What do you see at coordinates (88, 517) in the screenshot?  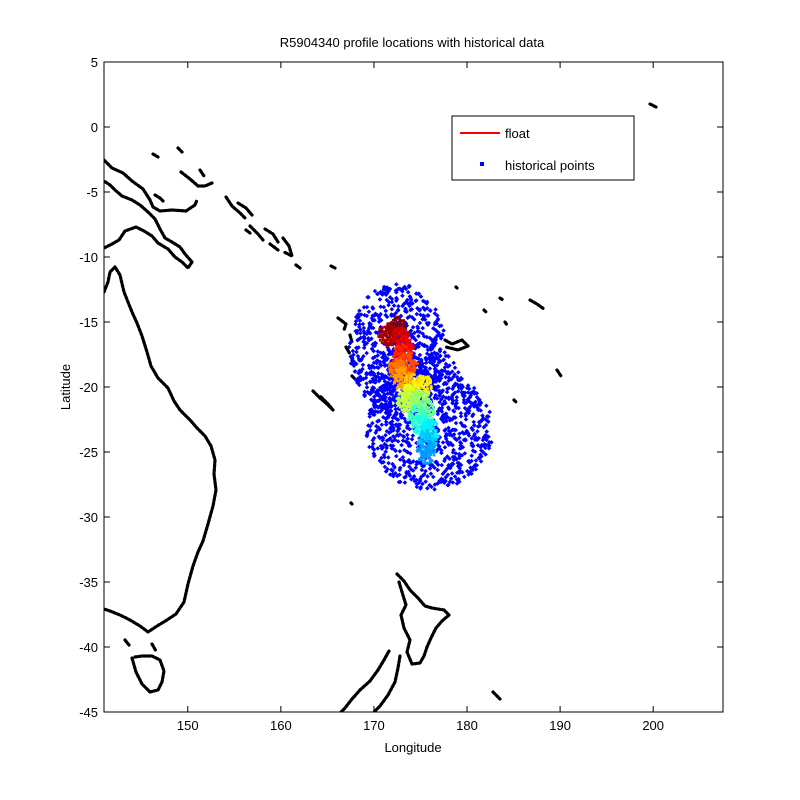 I see `y-tick-label: -30` at bounding box center [88, 517].